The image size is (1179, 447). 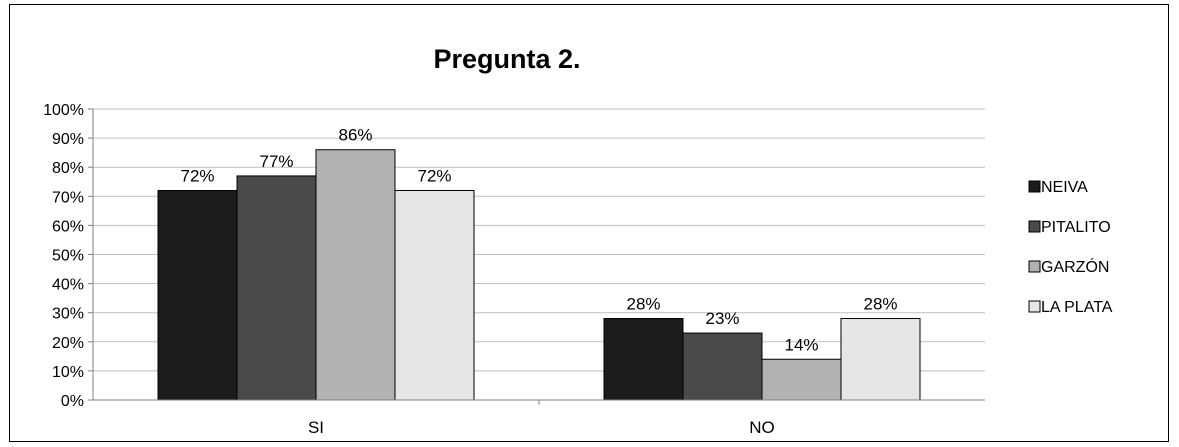 I want to click on legend-label: NEIVA, so click(x=1064, y=187).